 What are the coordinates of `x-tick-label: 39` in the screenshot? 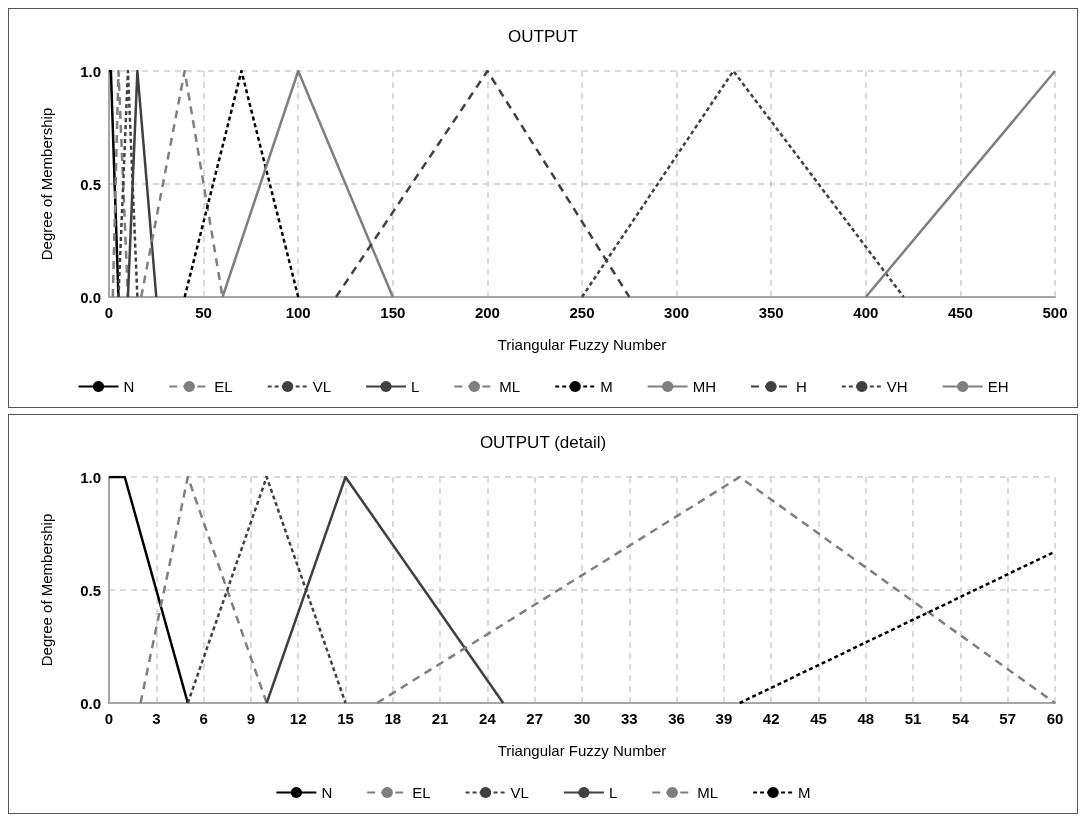 It's located at (724, 718).